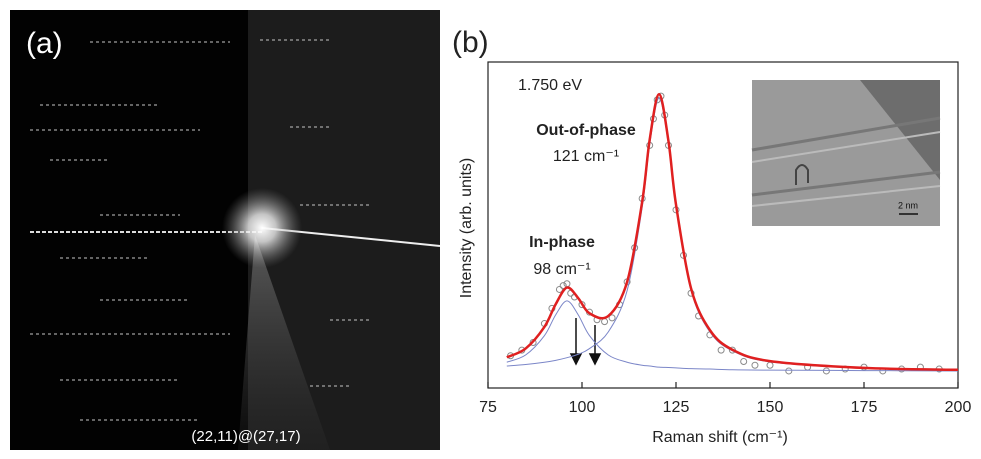 Image resolution: width=981 pixels, height=459 pixels. I want to click on x-tick-label: 125, so click(676, 407).